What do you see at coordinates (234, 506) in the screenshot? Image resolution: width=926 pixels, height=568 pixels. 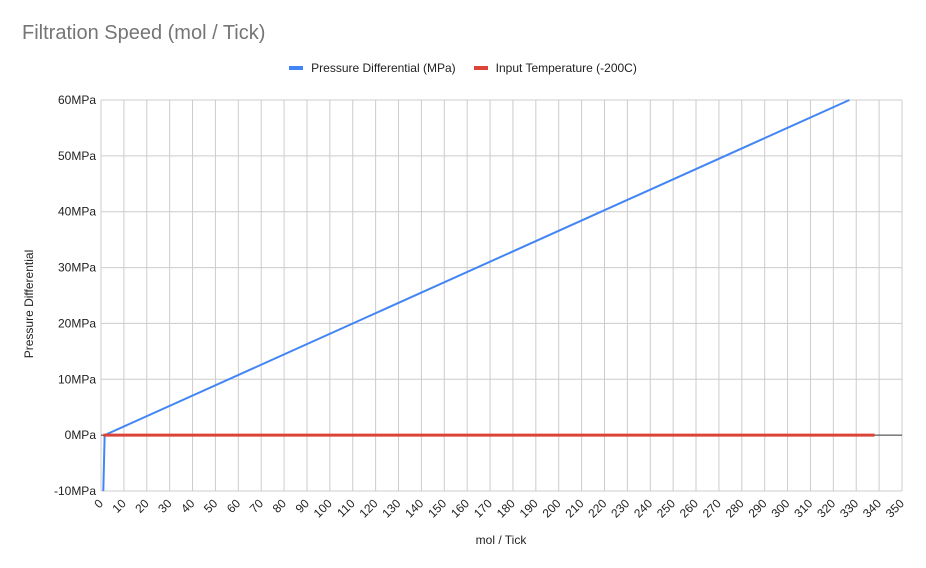 I see `x-tick-label: 60` at bounding box center [234, 506].